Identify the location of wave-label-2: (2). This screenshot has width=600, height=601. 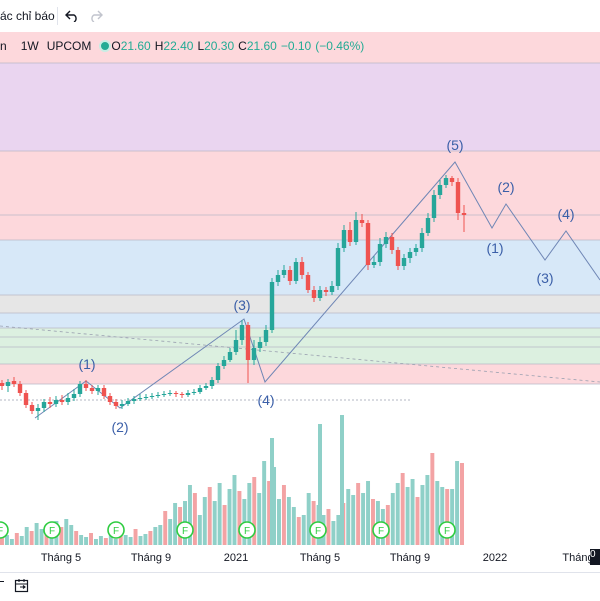
(120, 427).